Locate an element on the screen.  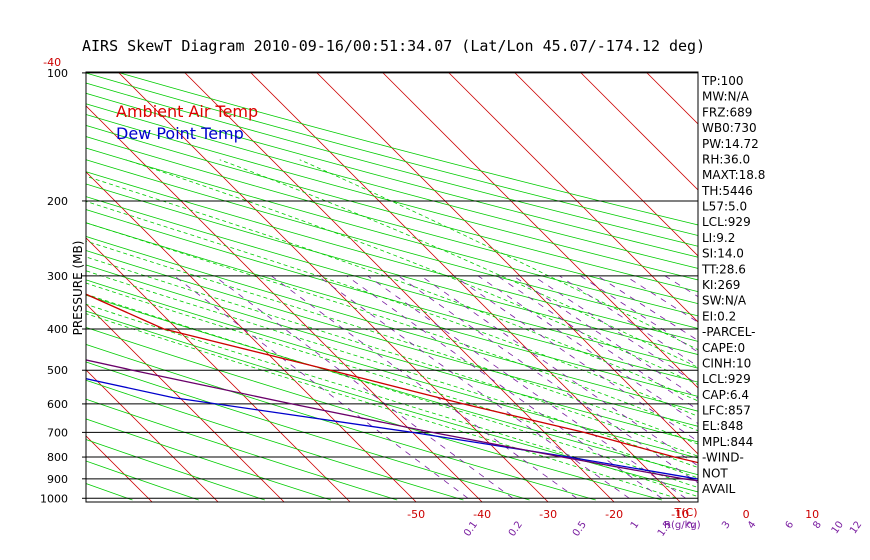
pressure-tick-label: 600 is located at coordinates (57, 404).